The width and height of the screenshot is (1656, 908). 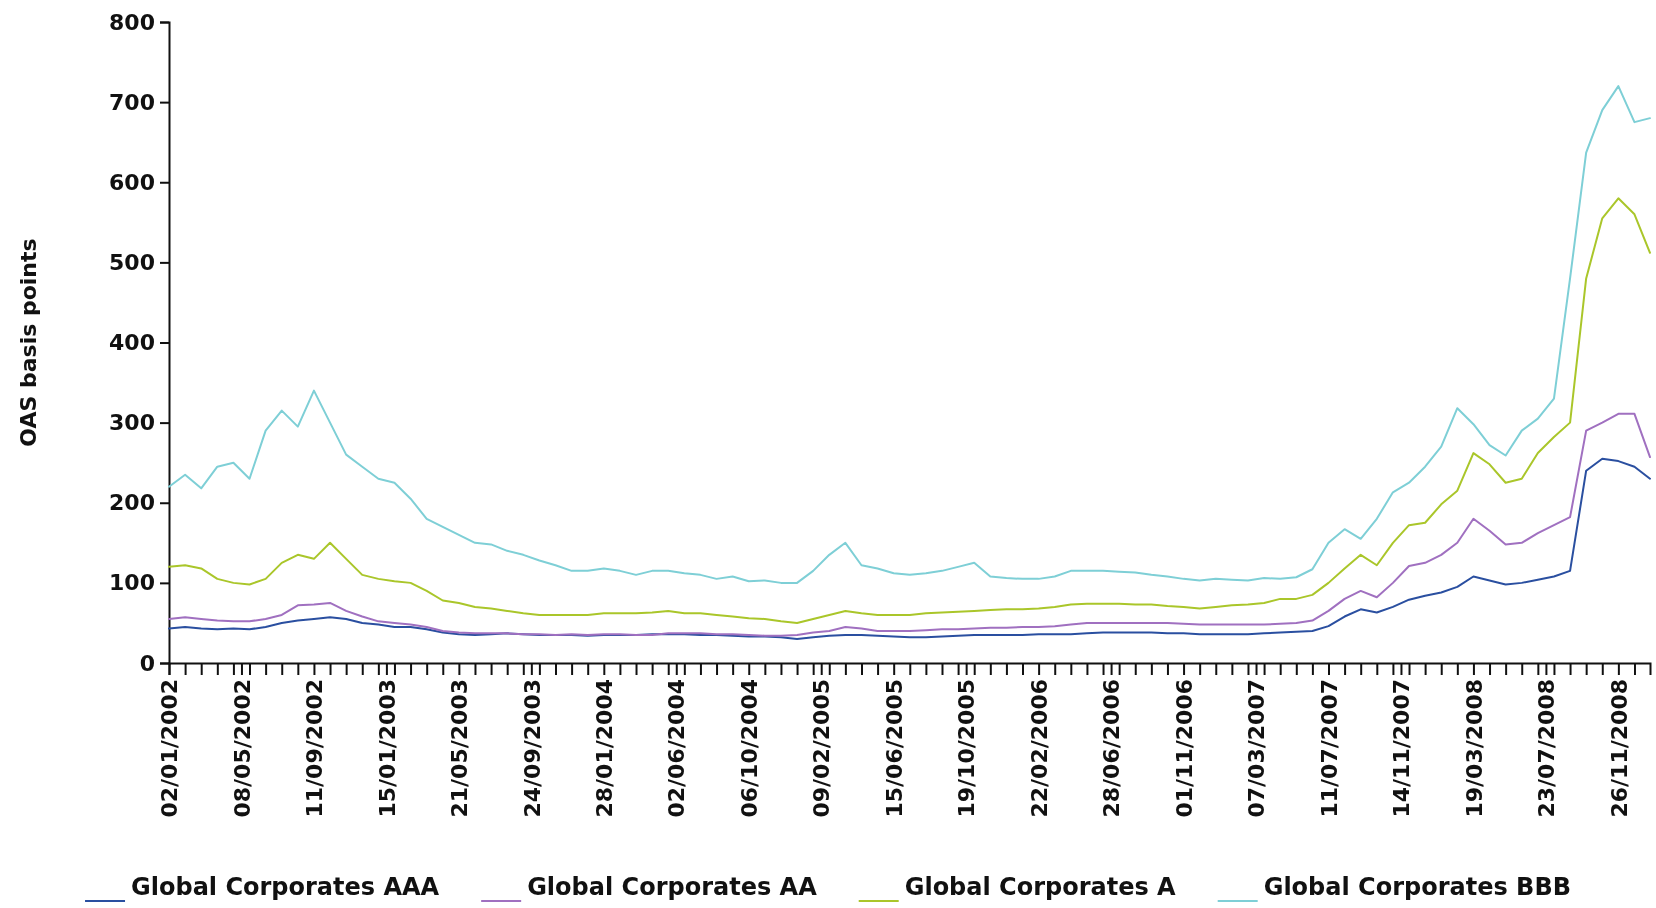 What do you see at coordinates (605, 748) in the screenshot?
I see `x-tick-label: 28/01/2004` at bounding box center [605, 748].